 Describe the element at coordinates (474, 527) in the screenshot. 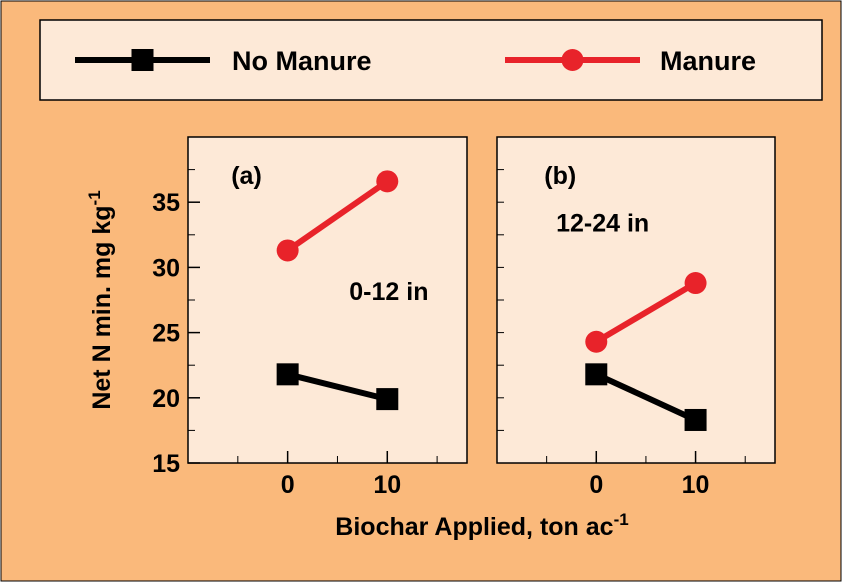

I see `x-axis-label-text: Biochar Applied, ton ac` at that location.